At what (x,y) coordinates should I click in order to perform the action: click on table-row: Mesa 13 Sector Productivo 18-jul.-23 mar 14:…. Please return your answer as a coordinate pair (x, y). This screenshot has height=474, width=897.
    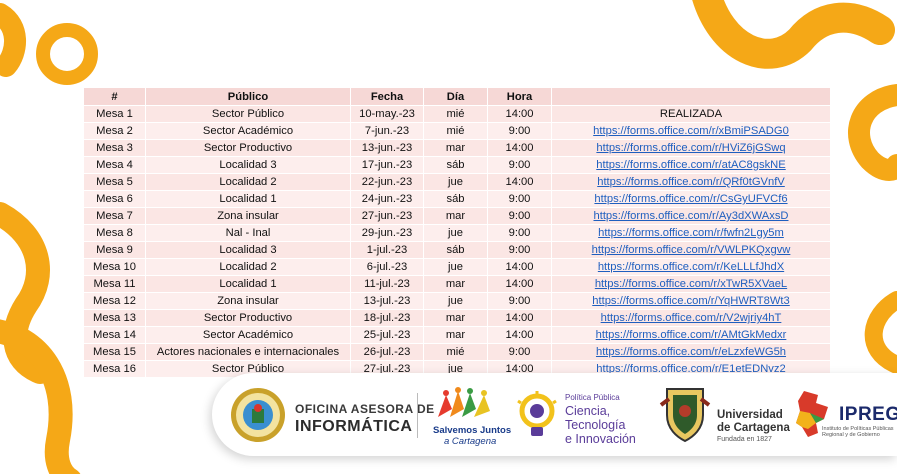
    Looking at the image, I should click on (457, 318).